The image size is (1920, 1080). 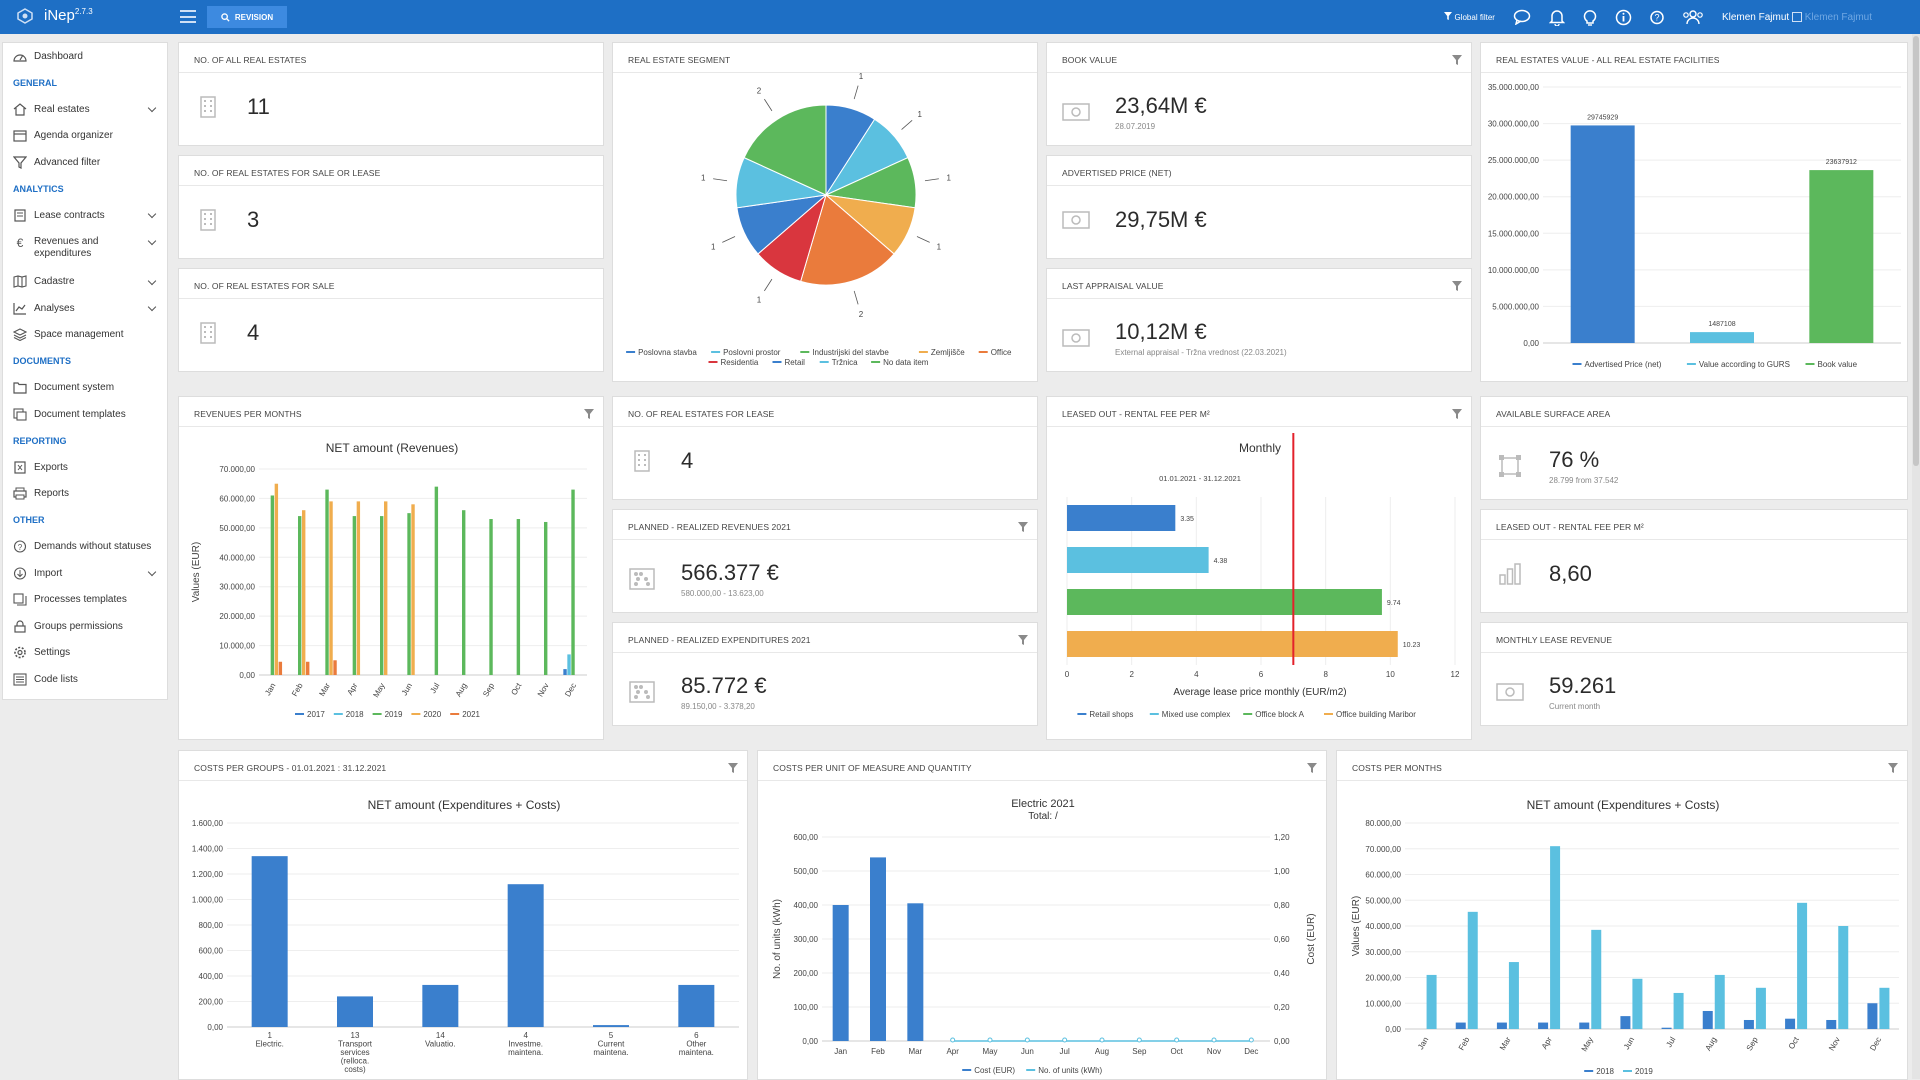 What do you see at coordinates (806, 871) in the screenshot?
I see `y-tick-label: 500,00` at bounding box center [806, 871].